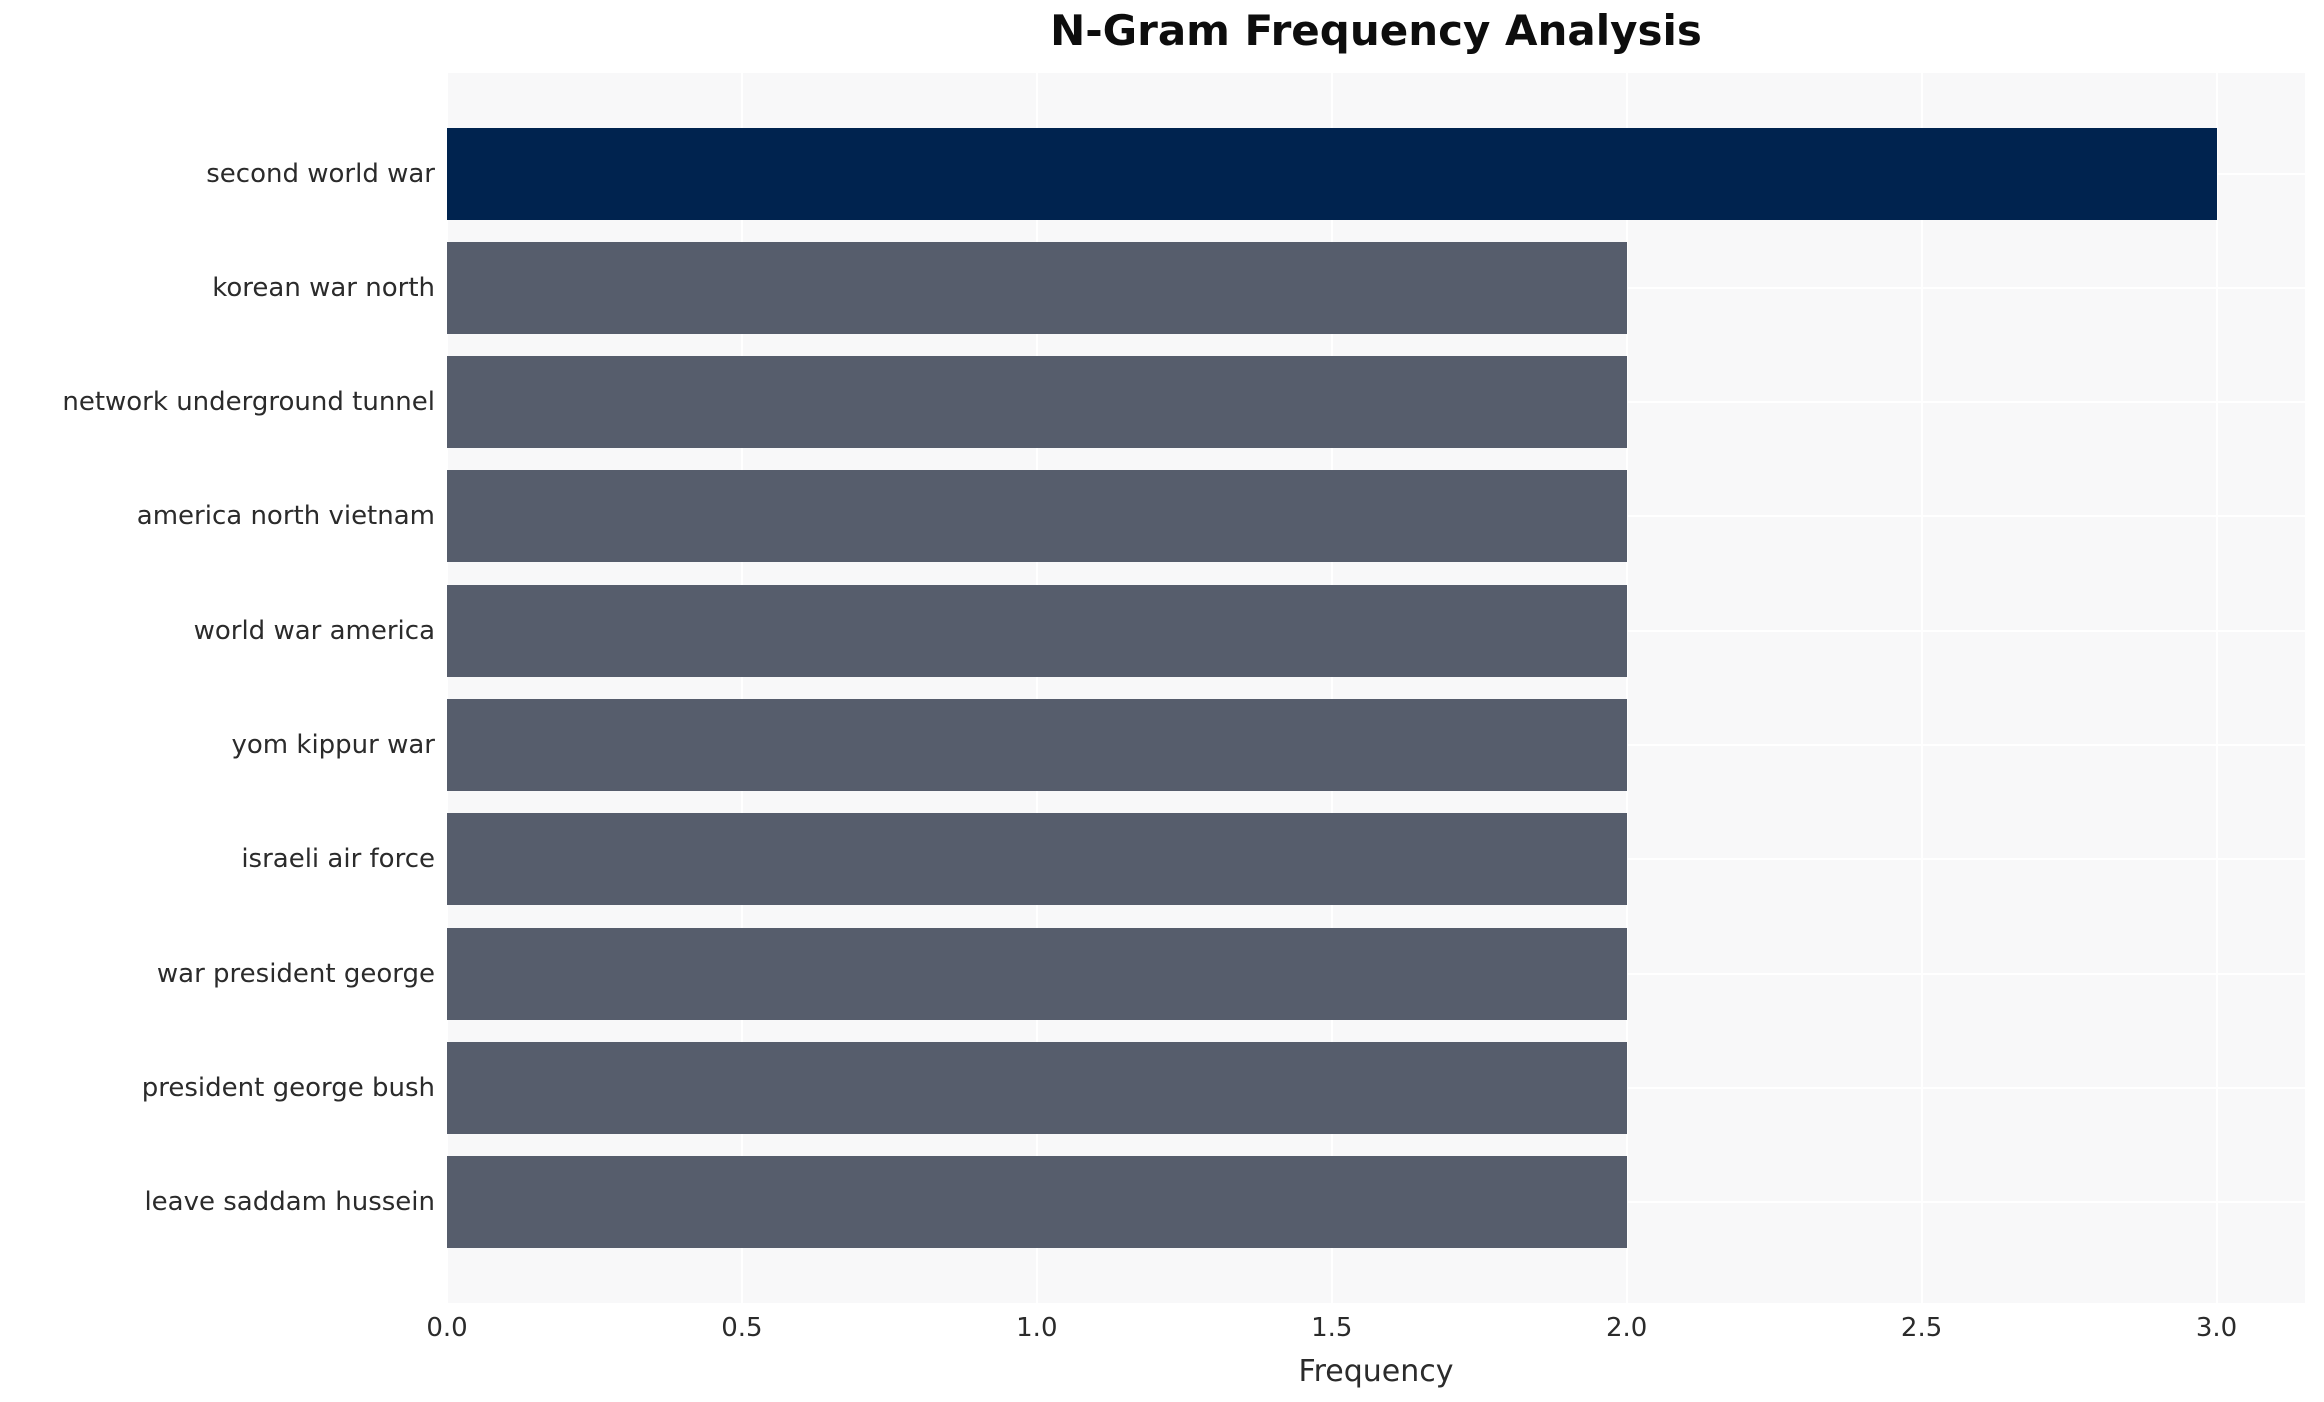  I want to click on x-axis-tick-label: 0.5, so click(742, 1328).